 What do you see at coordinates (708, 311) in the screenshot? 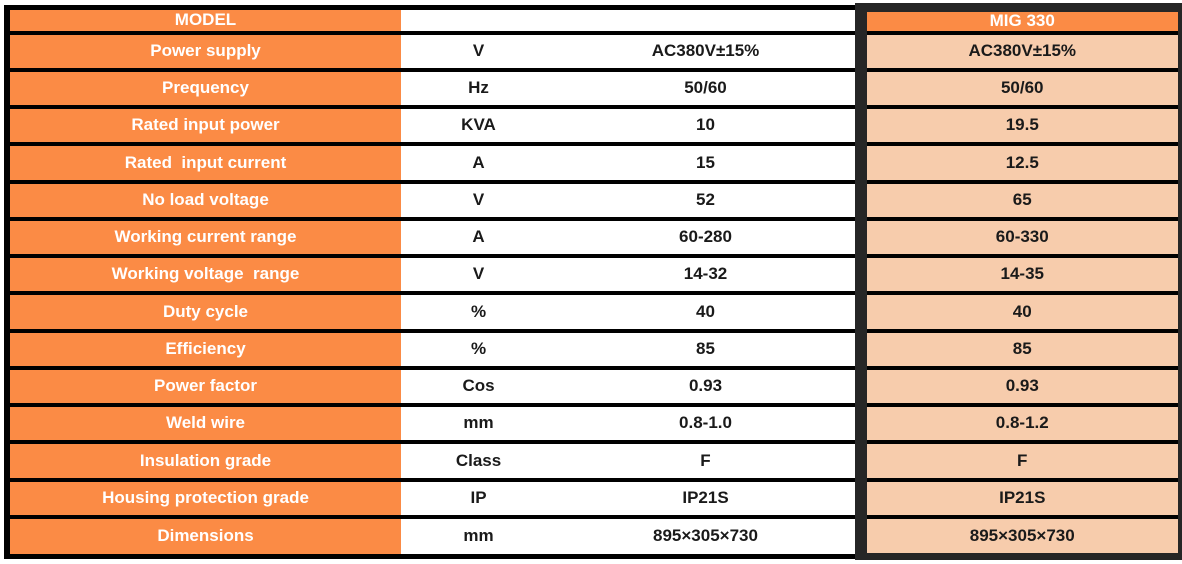
I see `mig280-value-cell: 40` at bounding box center [708, 311].